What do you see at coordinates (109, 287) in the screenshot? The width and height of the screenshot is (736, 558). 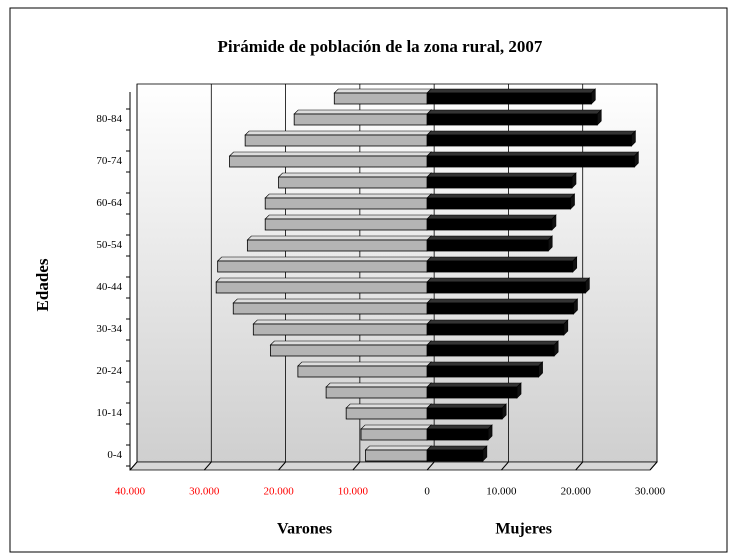 I see `y-tick-label: 40-44` at bounding box center [109, 287].